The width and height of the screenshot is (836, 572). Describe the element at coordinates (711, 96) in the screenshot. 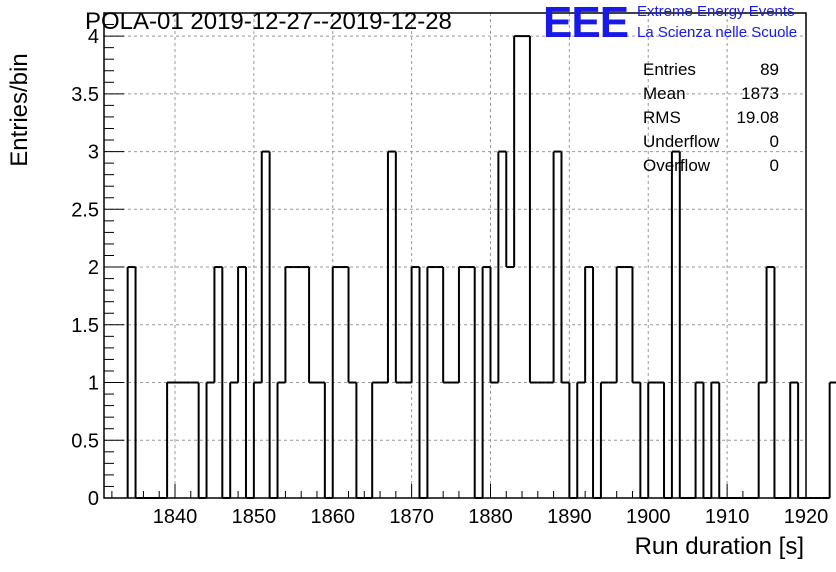

I see `stats-row-mean: Mean 1873` at that location.